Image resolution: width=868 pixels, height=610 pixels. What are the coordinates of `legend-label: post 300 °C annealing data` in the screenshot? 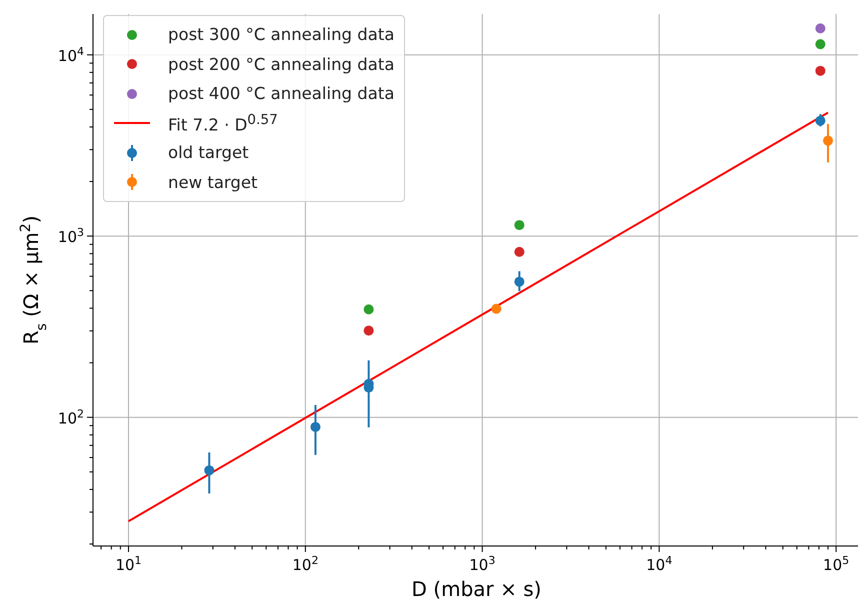 It's located at (281, 34).